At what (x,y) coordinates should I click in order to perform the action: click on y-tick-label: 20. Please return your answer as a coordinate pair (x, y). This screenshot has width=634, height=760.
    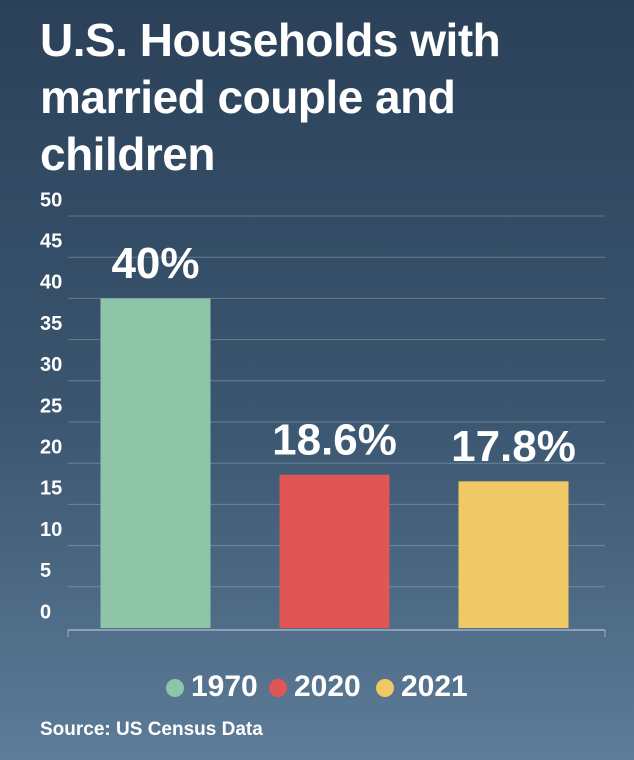
    Looking at the image, I should click on (51, 447).